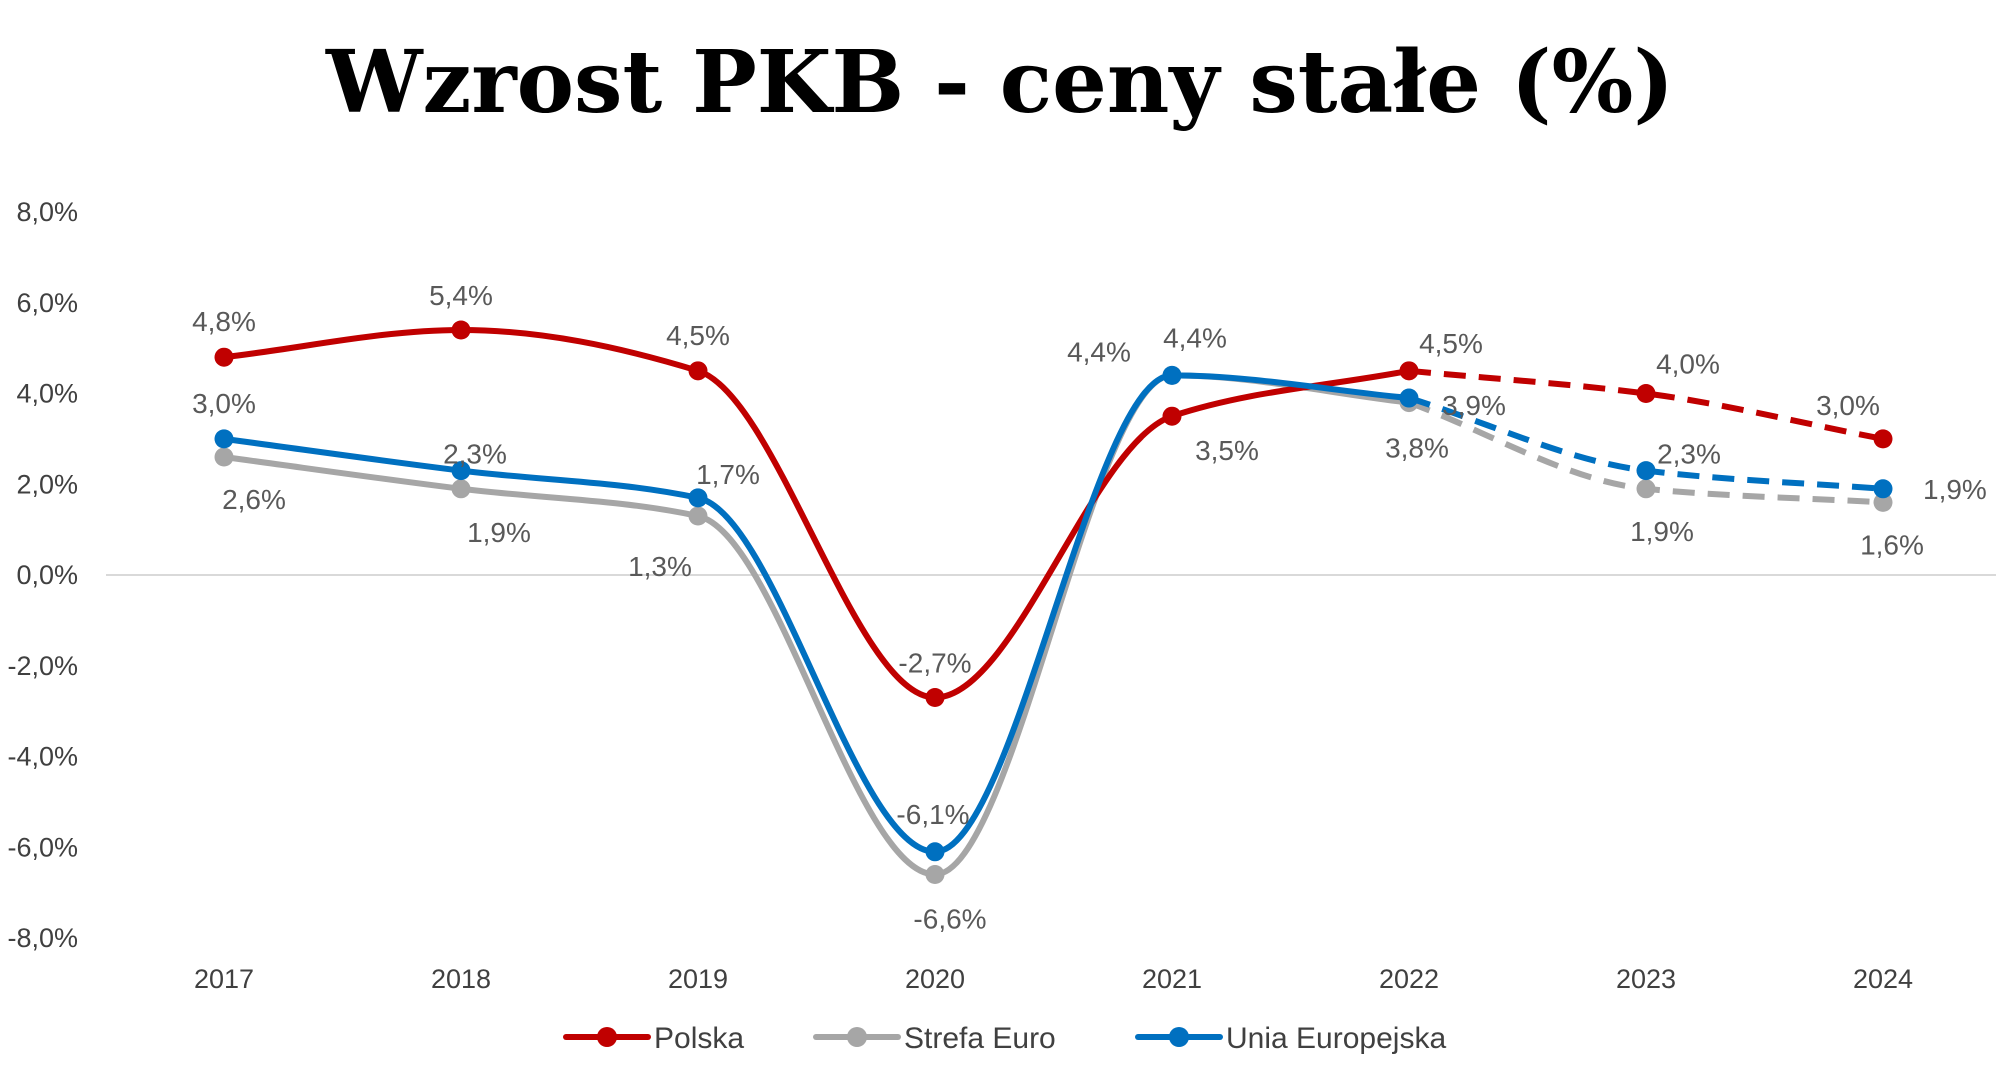 This screenshot has width=2000, height=1072. I want to click on legend-item: Strefa Euro, so click(934, 1038).